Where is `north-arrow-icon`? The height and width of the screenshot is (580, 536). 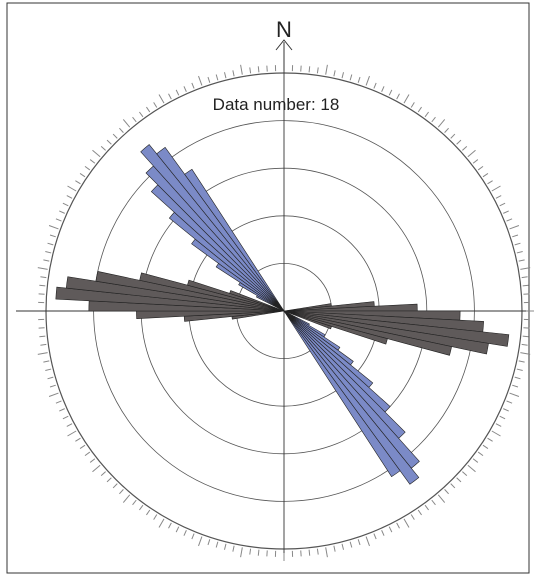 north-arrow-icon is located at coordinates (284, 54).